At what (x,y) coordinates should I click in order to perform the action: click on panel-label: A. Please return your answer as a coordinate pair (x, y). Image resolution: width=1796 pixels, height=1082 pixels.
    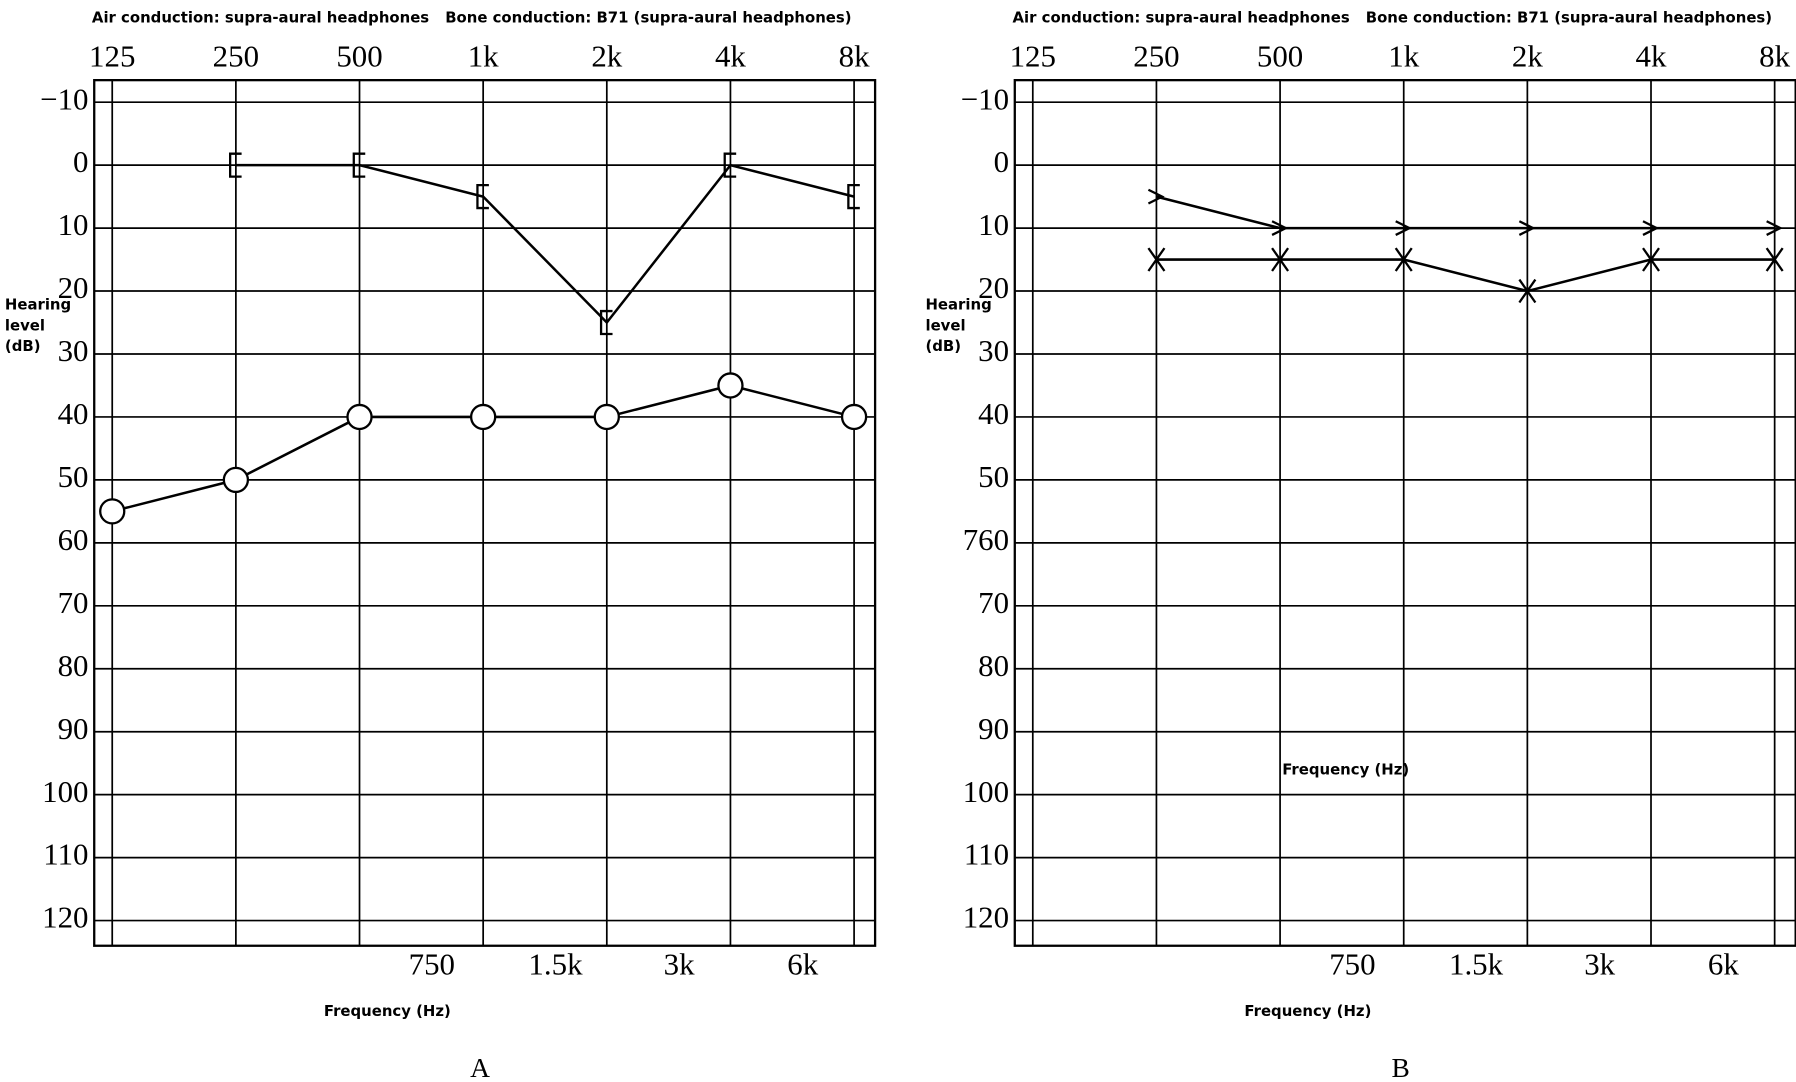
    Looking at the image, I should click on (480, 1067).